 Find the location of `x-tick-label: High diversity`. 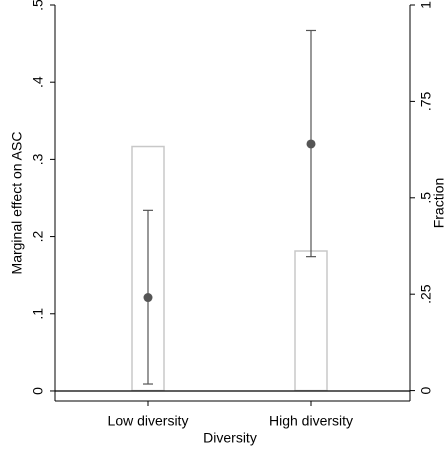

x-tick-label: High diversity is located at coordinates (311, 421).